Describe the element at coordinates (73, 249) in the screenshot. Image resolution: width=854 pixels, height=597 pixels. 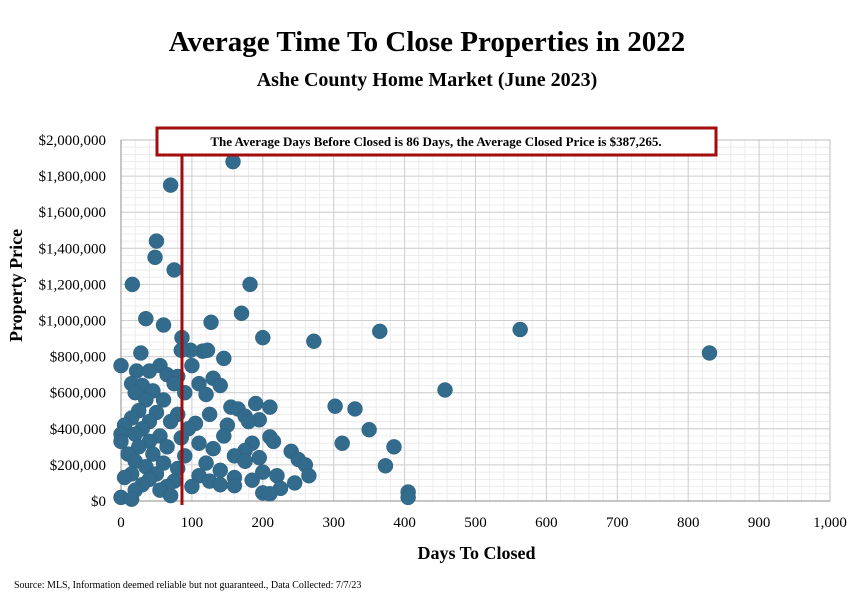
I see `y-tick-label: $1,400,000` at that location.